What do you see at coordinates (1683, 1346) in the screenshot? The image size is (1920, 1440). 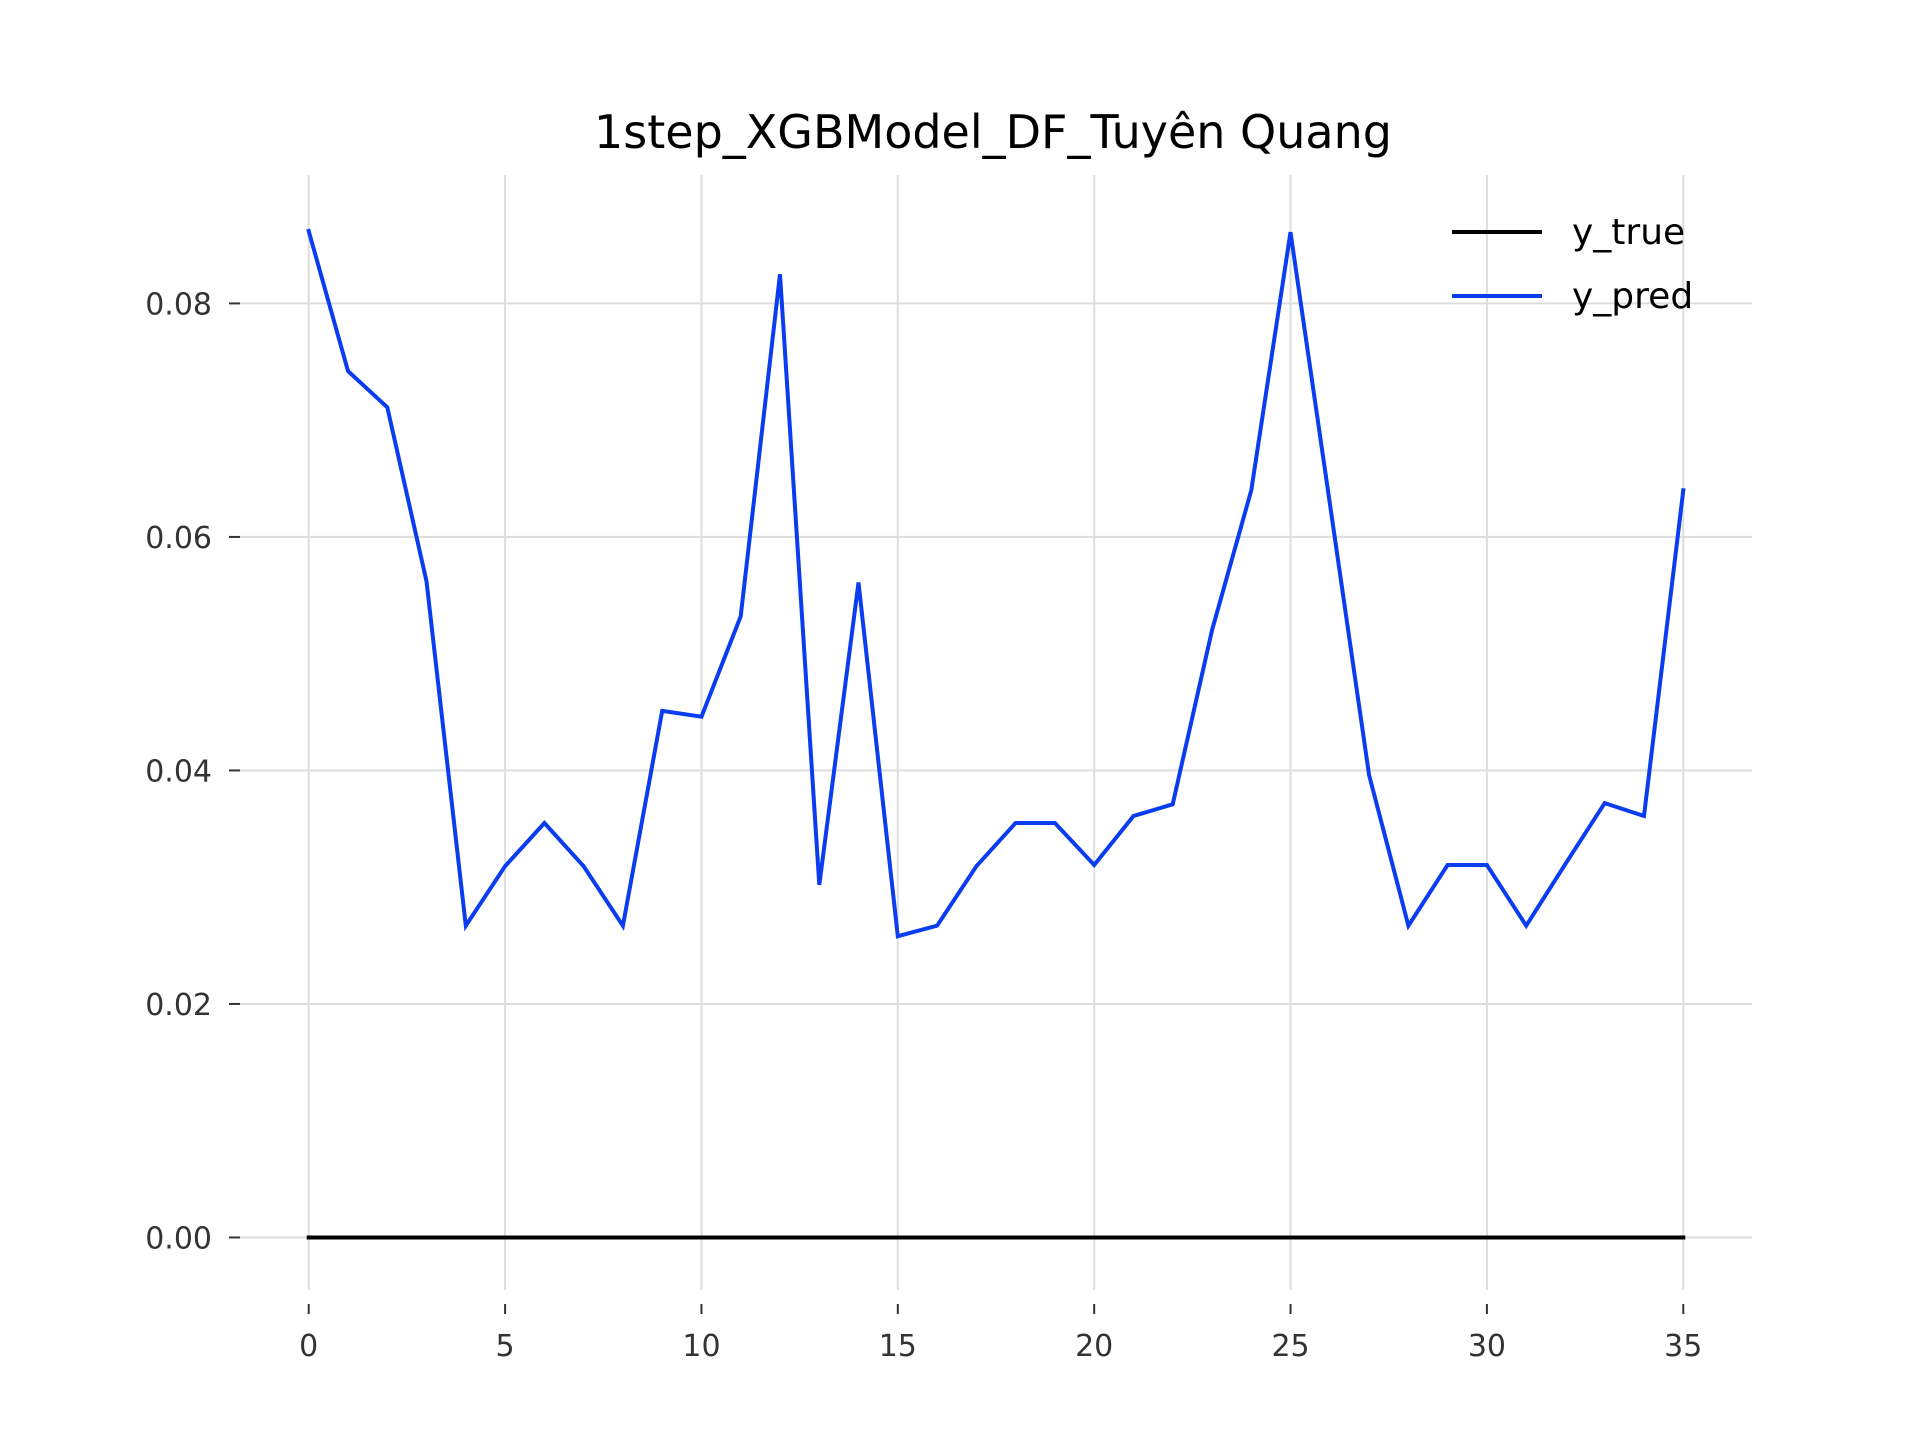 I see `x-tick-label: 35` at bounding box center [1683, 1346].